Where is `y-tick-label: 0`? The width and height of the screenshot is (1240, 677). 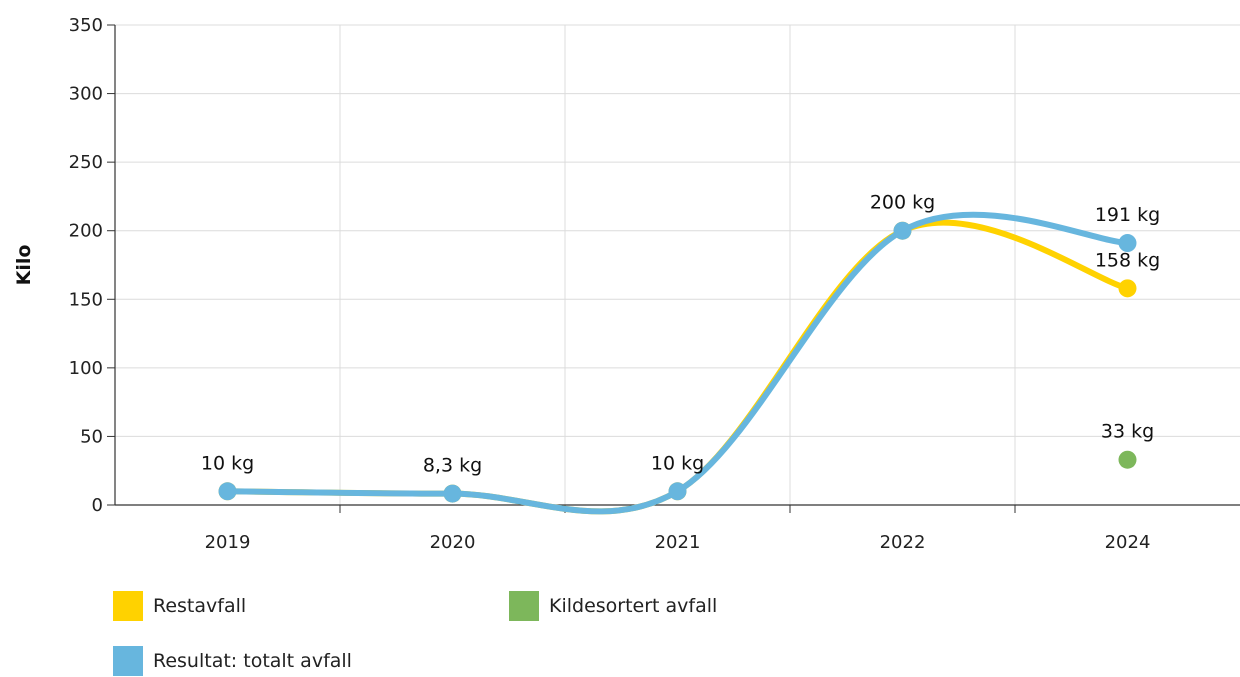 y-tick-label: 0 is located at coordinates (97, 505).